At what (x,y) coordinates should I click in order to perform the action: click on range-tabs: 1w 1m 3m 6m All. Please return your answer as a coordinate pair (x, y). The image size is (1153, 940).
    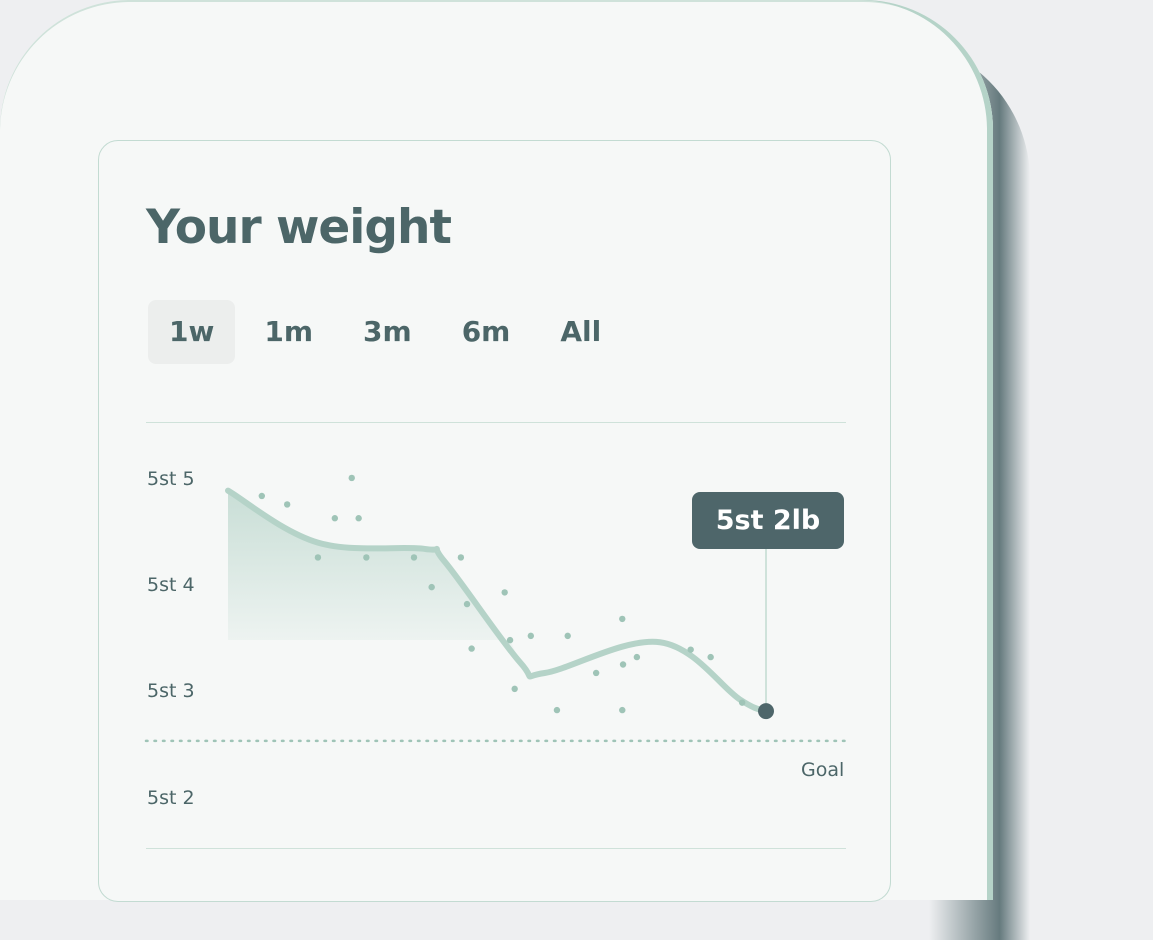
    Looking at the image, I should click on (389, 332).